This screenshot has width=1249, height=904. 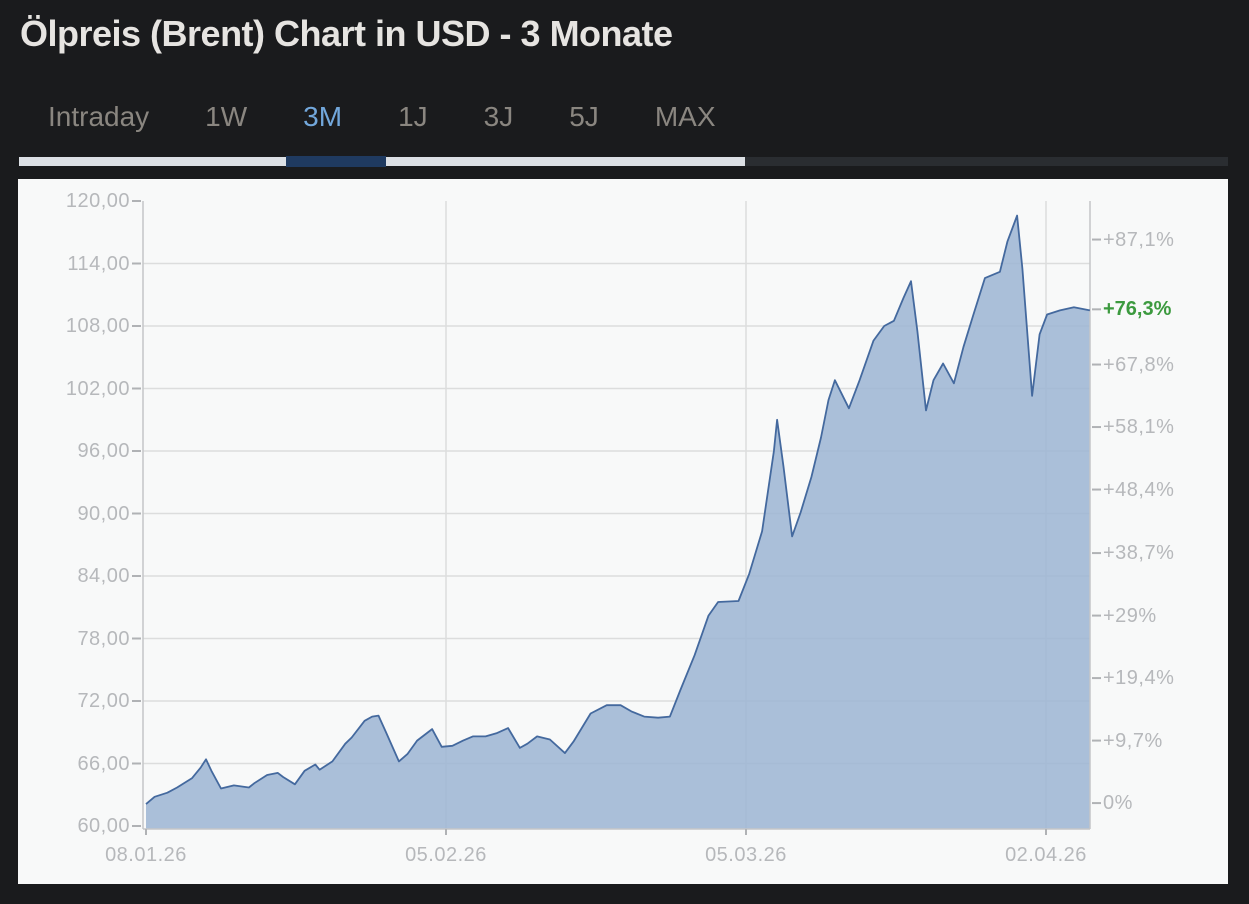 I want to click on y-axis-percent-label: +9,7%, so click(x=1133, y=741).